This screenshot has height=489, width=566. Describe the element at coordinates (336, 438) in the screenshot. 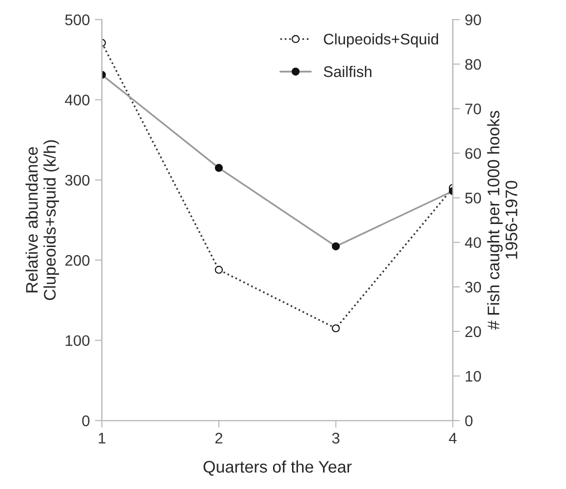

I see `x-tick-label: 3` at that location.